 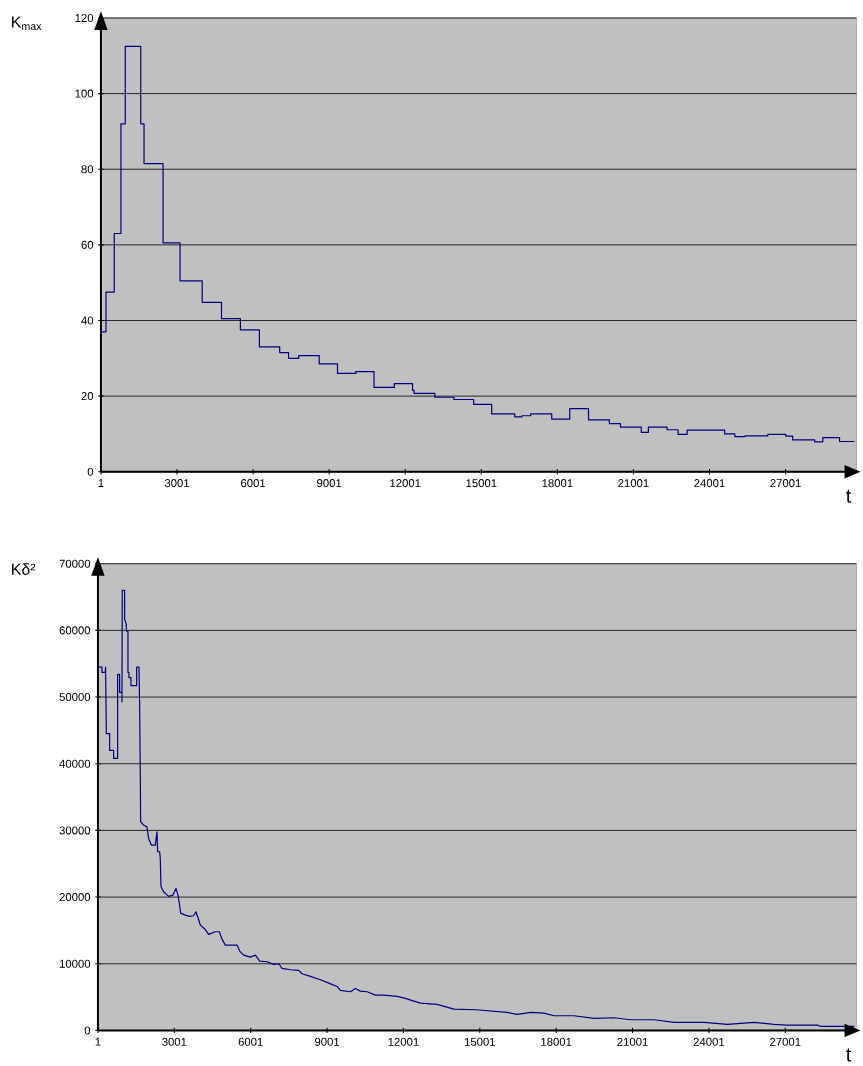 What do you see at coordinates (75, 897) in the screenshot?
I see `y-tick-label: 20000` at bounding box center [75, 897].